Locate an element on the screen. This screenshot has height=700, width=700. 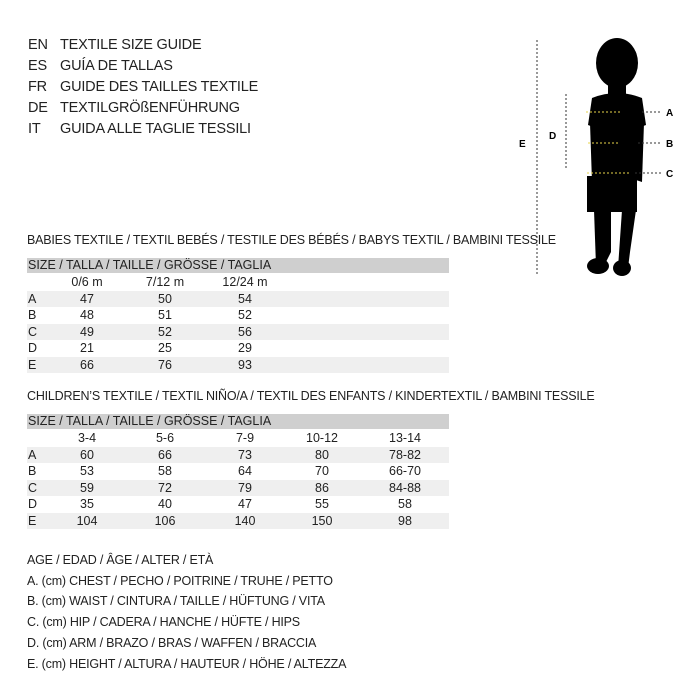
table-cell: 86 is located at coordinates (322, 487).